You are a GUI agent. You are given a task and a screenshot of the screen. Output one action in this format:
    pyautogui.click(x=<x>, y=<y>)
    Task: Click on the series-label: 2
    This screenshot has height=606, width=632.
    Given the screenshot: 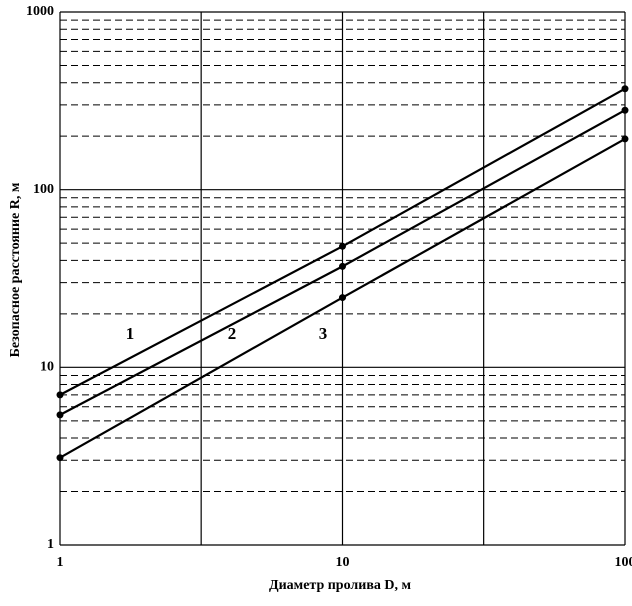 What is the action you would take?
    pyautogui.click(x=232, y=333)
    